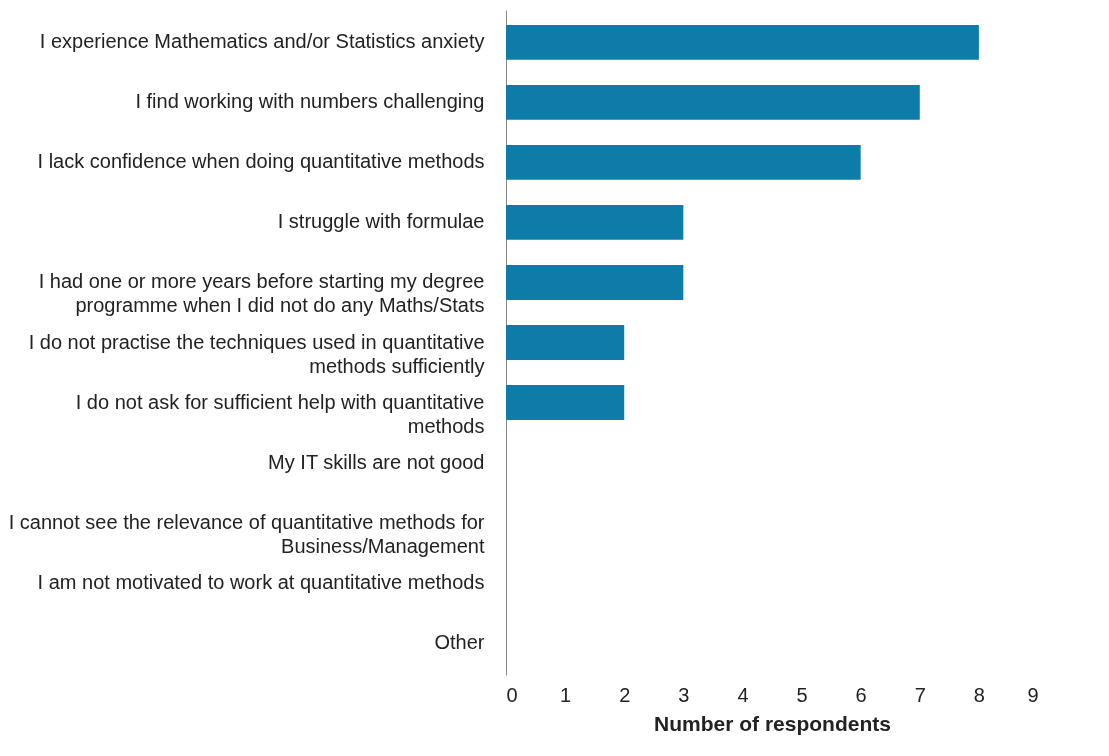 This screenshot has height=756, width=1109. I want to click on y-tick-label: I cannot see the relevance of quantitative methods for Business/Management, so click(246, 533).